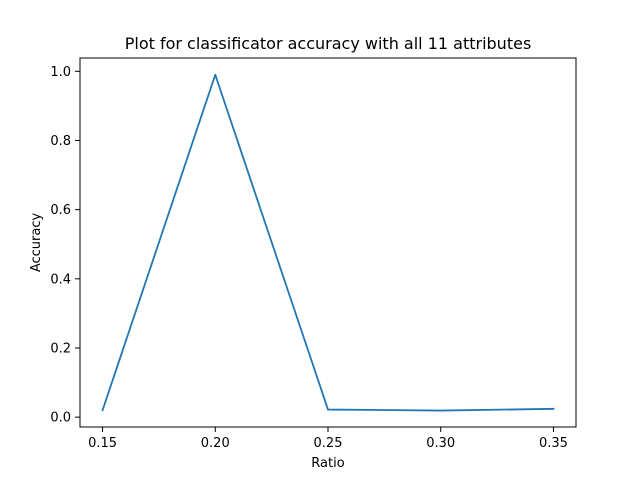 This screenshot has width=640, height=480. Describe the element at coordinates (60, 348) in the screenshot. I see `y-tick-label: 0.2` at that location.